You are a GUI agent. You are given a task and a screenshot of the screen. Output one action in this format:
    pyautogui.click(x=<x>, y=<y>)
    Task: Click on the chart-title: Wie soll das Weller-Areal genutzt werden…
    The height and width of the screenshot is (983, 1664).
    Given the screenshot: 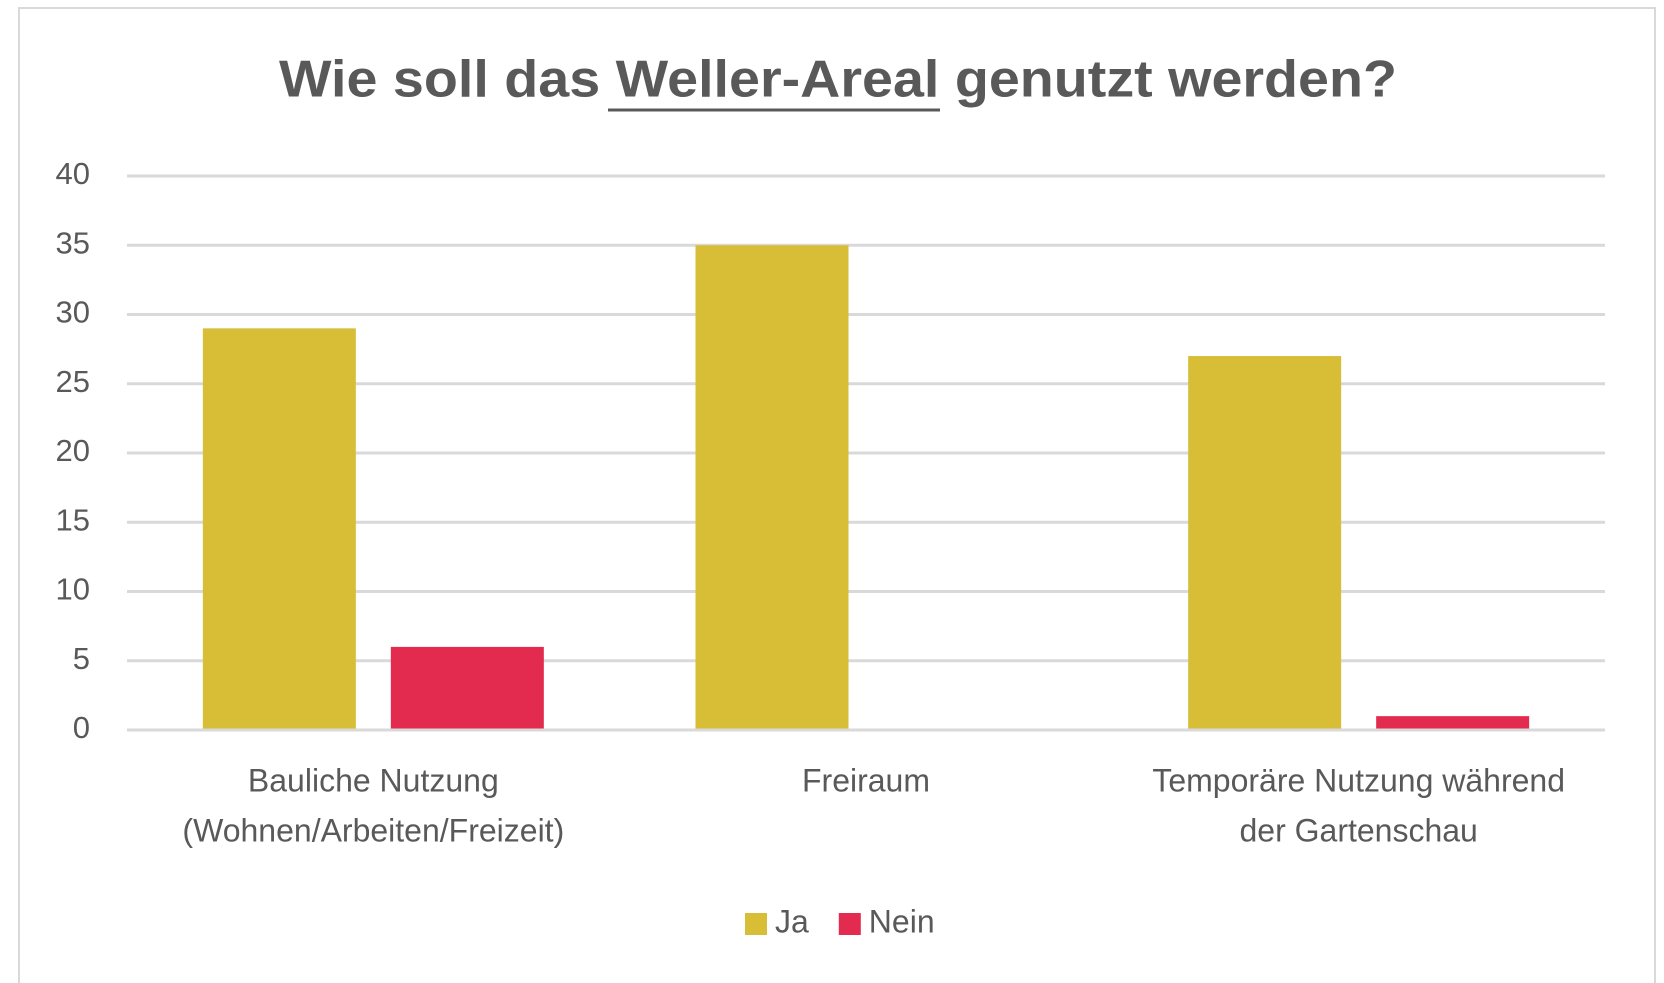 What is the action you would take?
    pyautogui.click(x=838, y=80)
    